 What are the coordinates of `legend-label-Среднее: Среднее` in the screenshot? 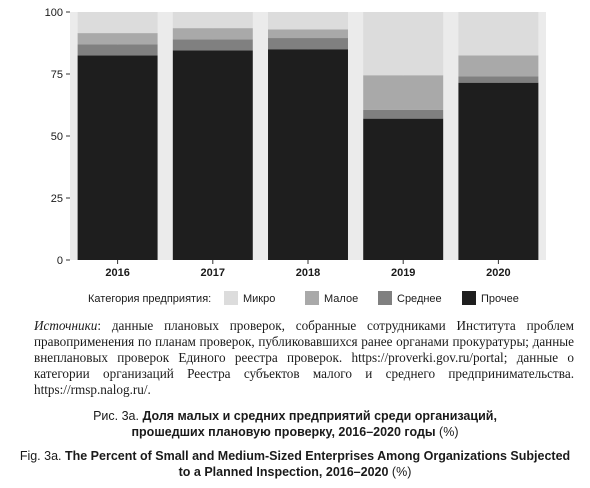 It's located at (419, 299).